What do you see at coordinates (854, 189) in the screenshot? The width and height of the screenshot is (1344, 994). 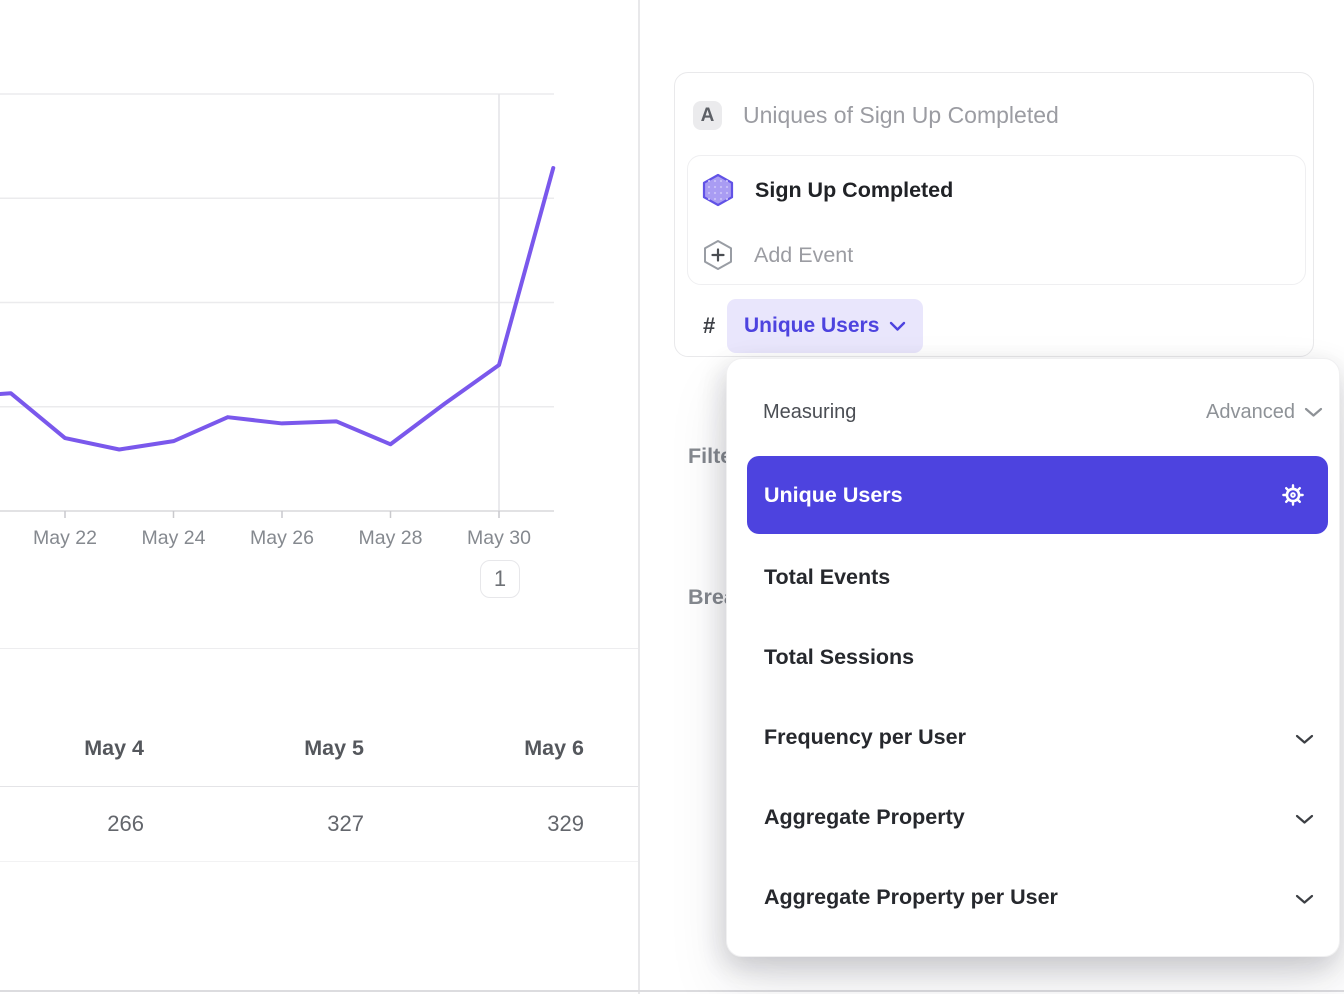 I see `event-name: Sign Up Completed` at bounding box center [854, 189].